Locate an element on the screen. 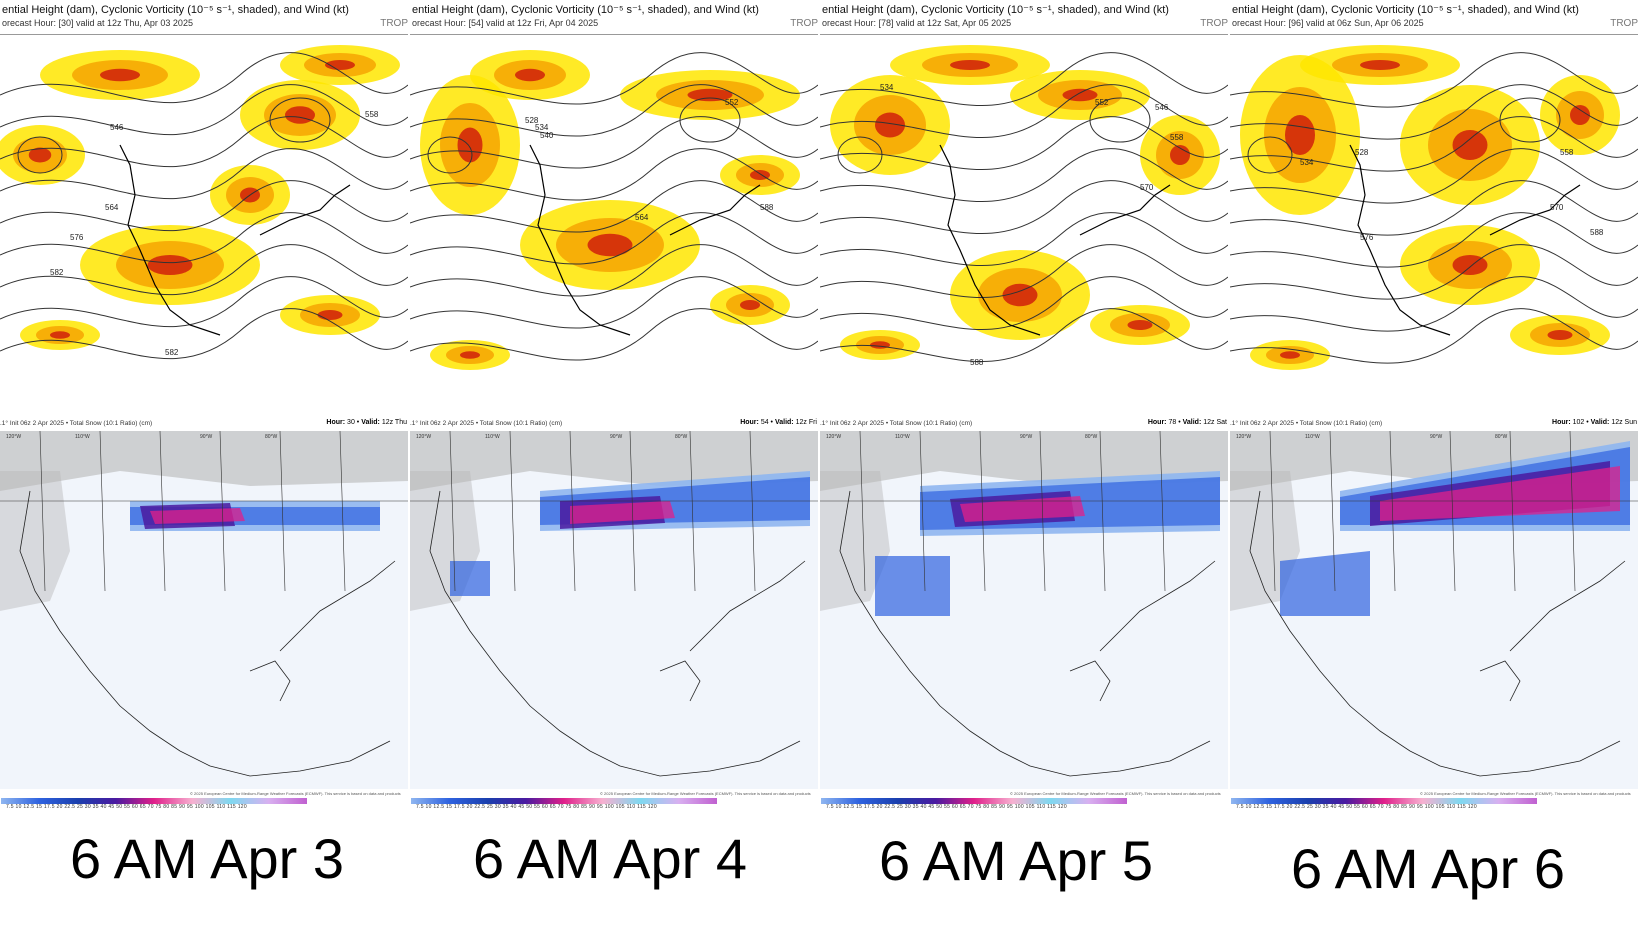  hour-valid-label: Hour: 54 • Valid: 12z Fri is located at coordinates (778, 422).